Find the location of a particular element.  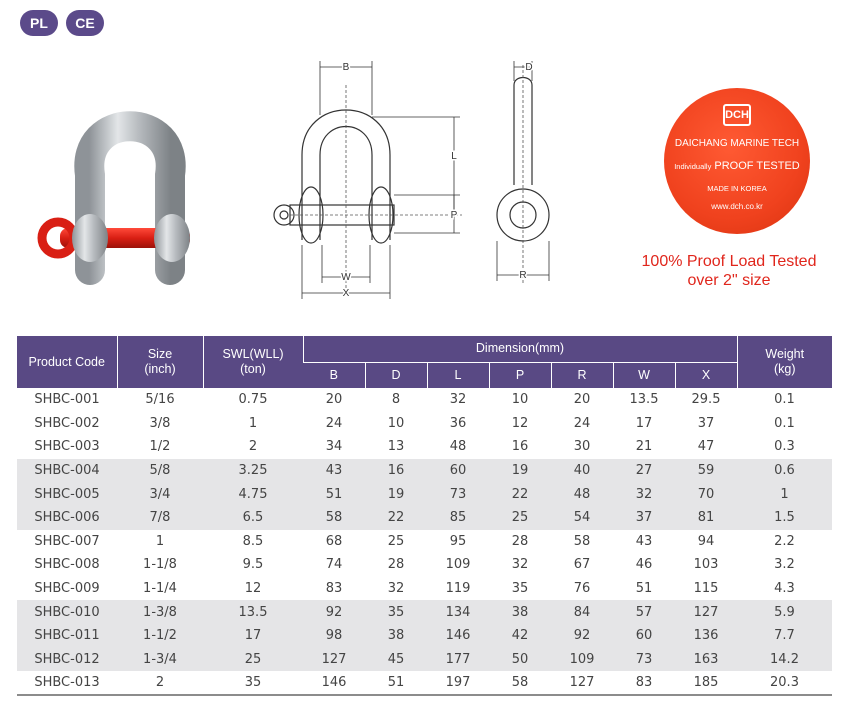

cell-product-code: SHBC-001 is located at coordinates (67, 400).